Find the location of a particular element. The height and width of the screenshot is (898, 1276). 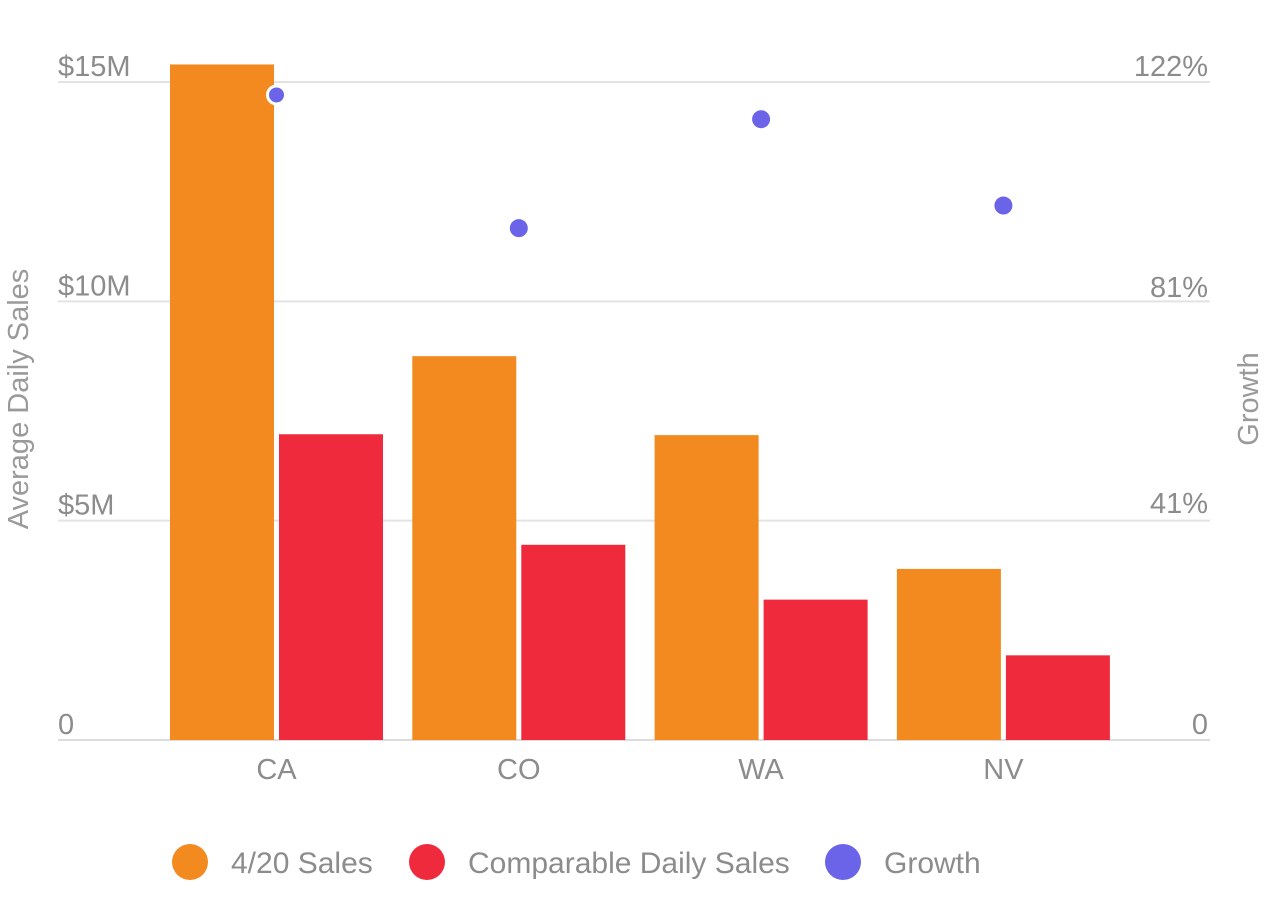

legend-item: 4/20 Sales is located at coordinates (272, 862).